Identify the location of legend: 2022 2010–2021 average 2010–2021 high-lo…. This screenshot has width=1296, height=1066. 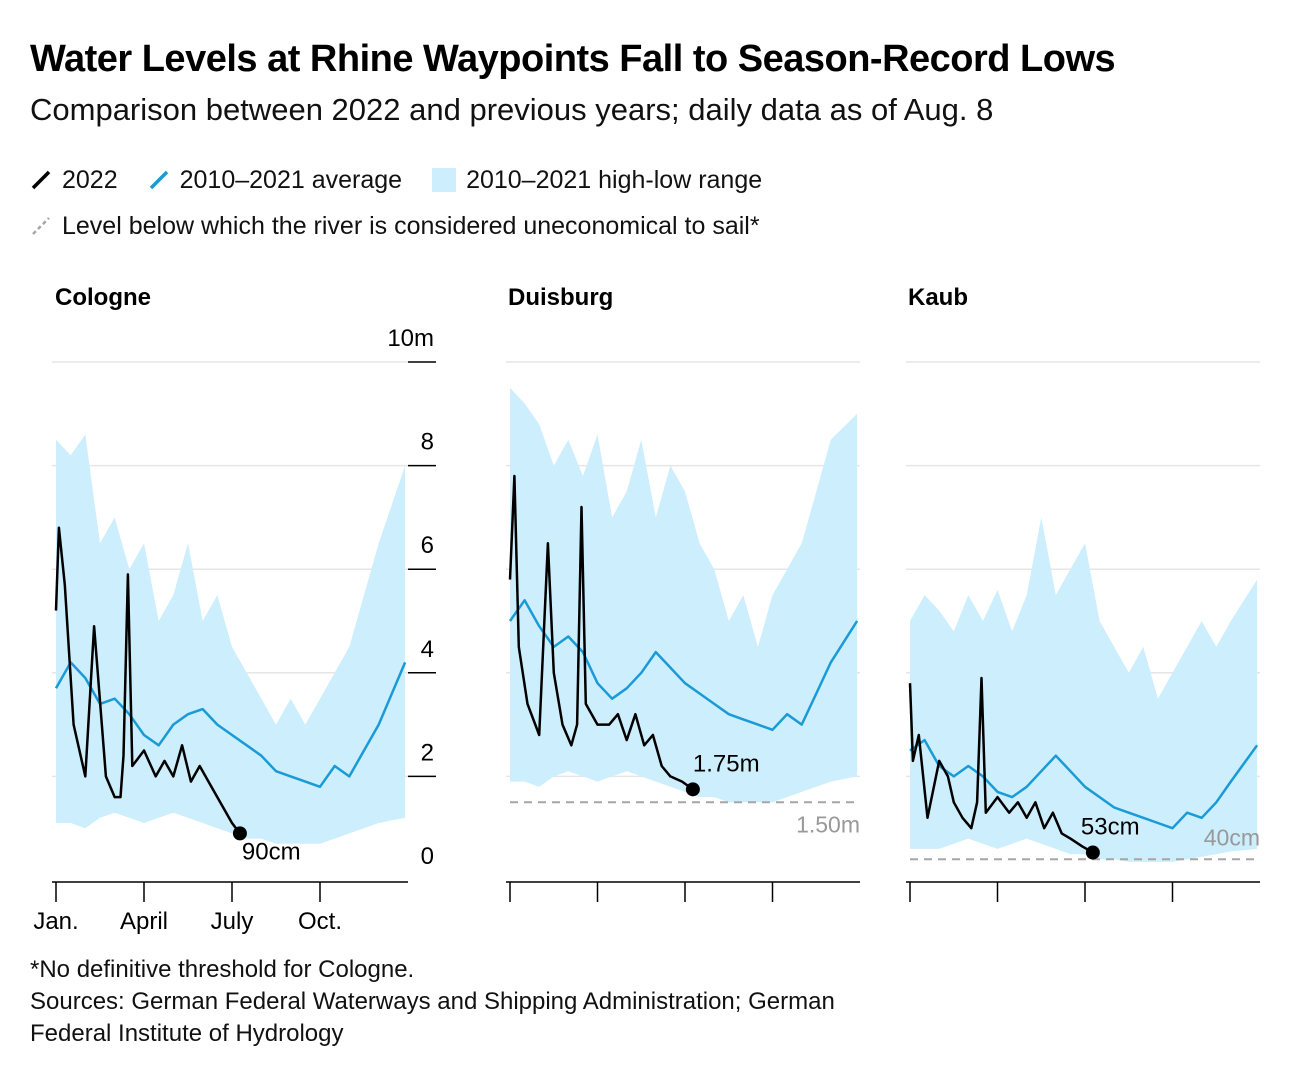
(411, 206).